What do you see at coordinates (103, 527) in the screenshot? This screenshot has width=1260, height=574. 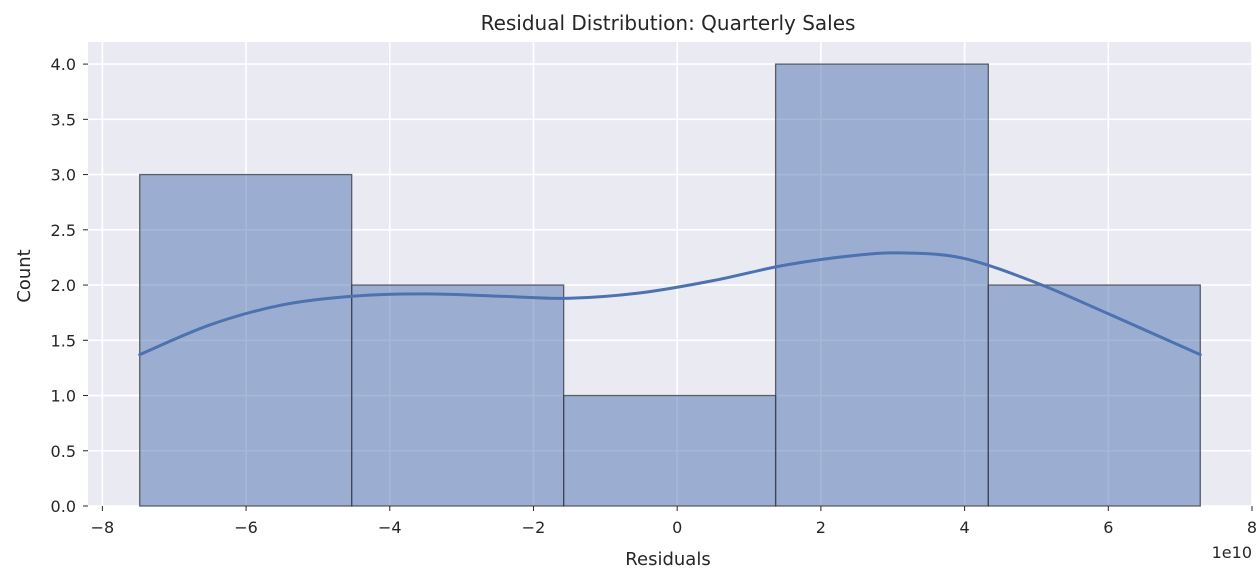 I see `x-tick-label: −8` at bounding box center [103, 527].